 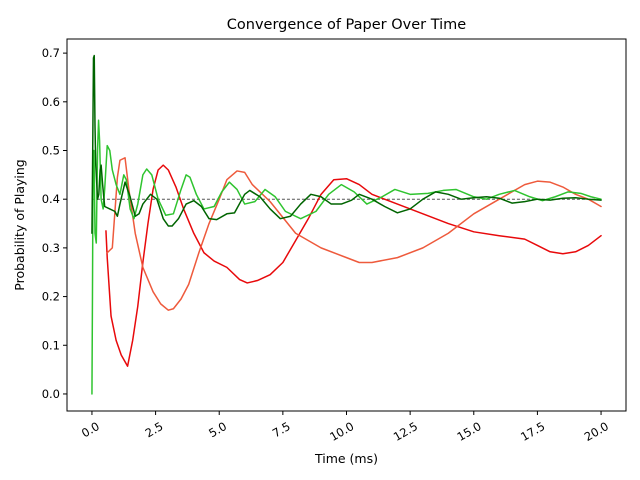 What do you see at coordinates (54, 223) in the screenshot?
I see `y-axis: 0.0 0.1 0.2 0.3 0.4 0.5 0.6 0.7` at bounding box center [54, 223].